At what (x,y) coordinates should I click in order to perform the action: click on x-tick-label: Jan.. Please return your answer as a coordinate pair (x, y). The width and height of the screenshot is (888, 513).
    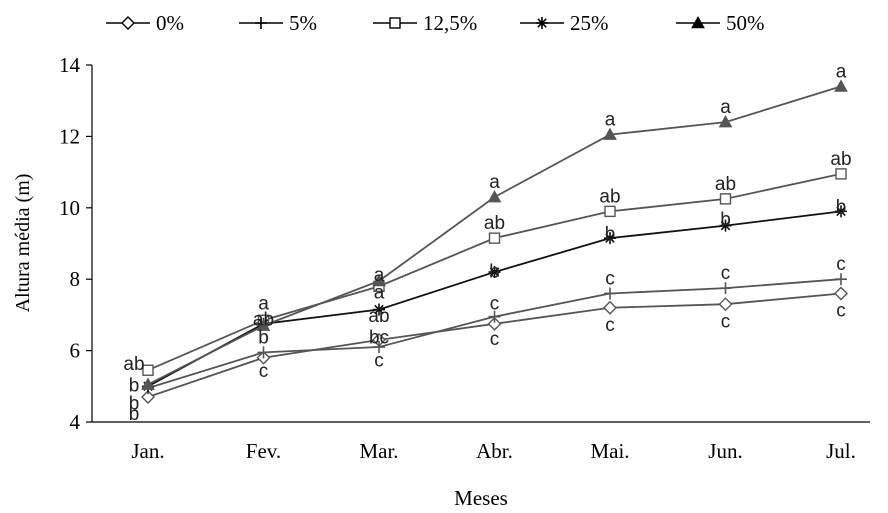
    Looking at the image, I should click on (147, 451).